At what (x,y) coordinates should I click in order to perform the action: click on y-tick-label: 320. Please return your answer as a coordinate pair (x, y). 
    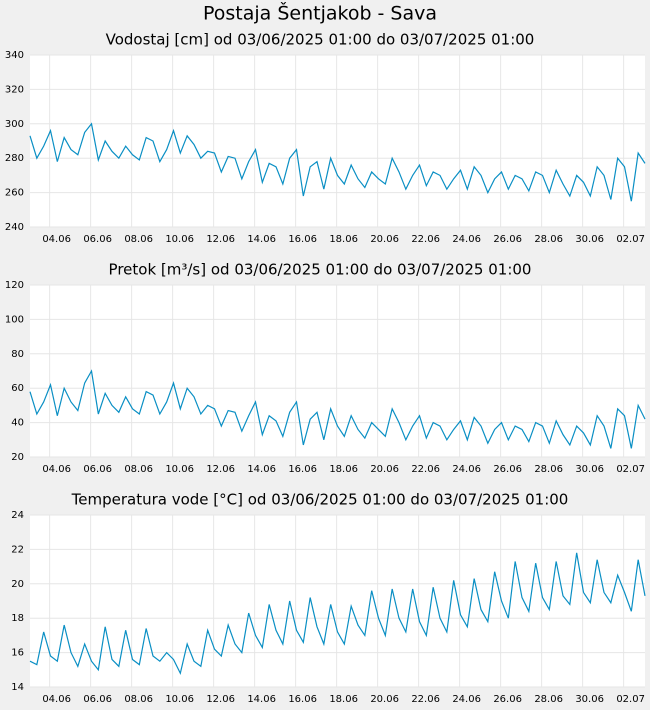
    Looking at the image, I should click on (14, 89).